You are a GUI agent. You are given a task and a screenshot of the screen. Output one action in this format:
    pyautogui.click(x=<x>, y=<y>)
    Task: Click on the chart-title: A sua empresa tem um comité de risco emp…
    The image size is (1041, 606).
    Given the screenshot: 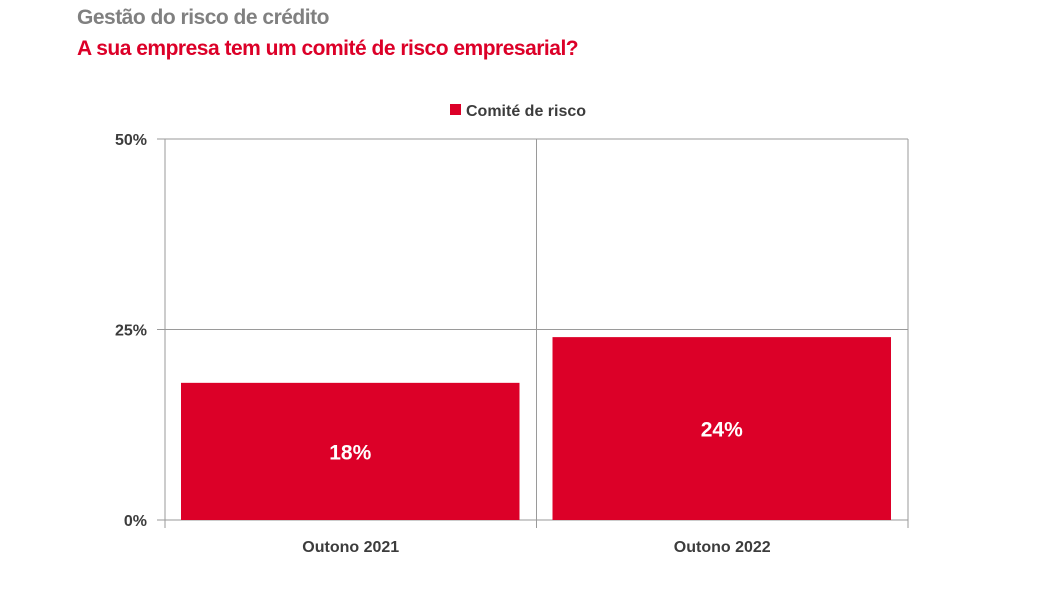 What is the action you would take?
    pyautogui.click(x=328, y=48)
    